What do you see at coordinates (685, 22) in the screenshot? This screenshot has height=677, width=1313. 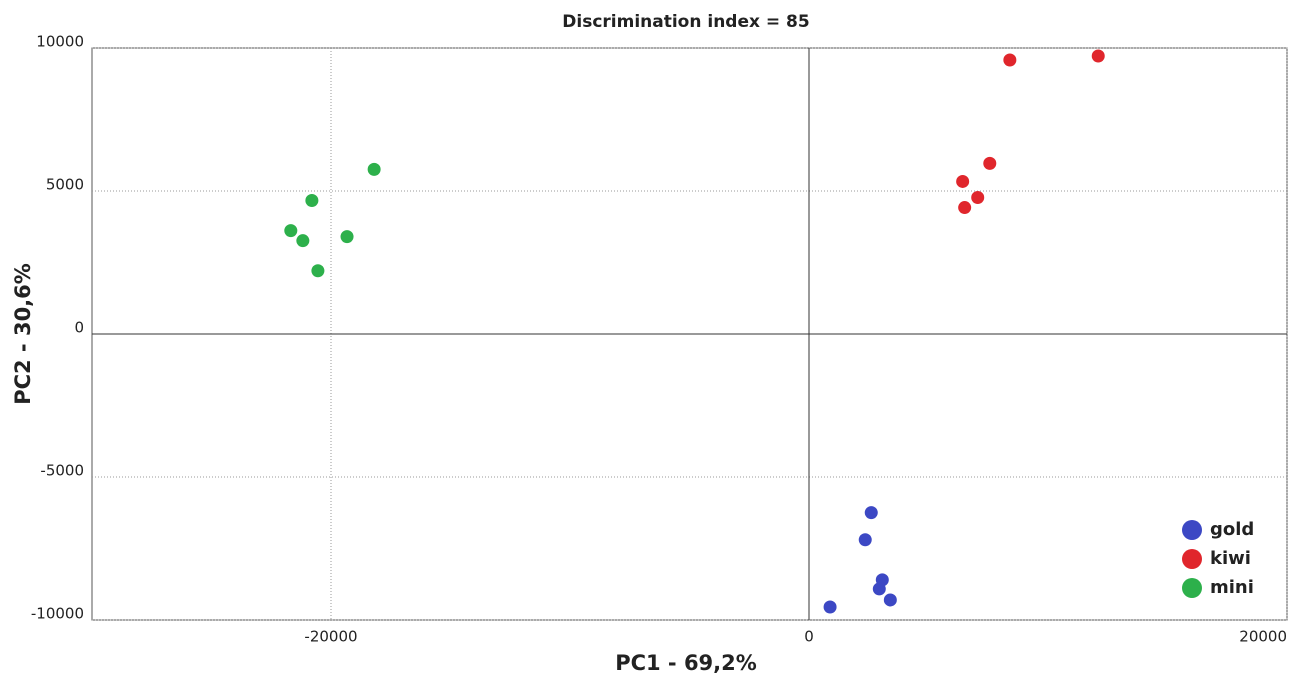 I see `chart-title: Discrimination index = 85` at bounding box center [685, 22].